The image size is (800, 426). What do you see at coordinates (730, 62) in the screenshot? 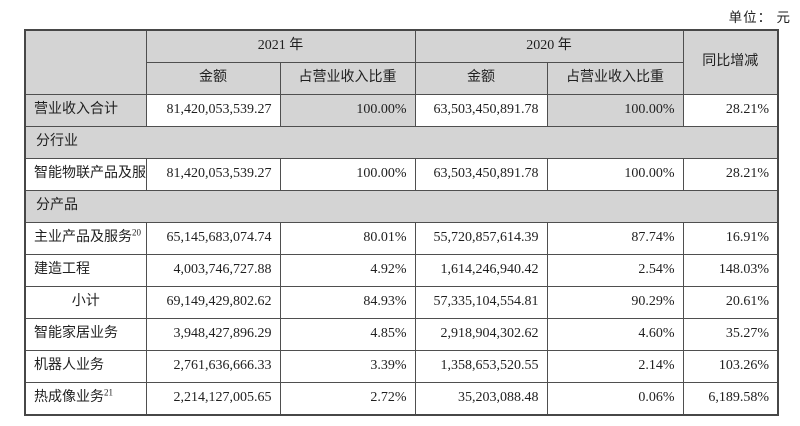
I see `yoy-header: 同比增减` at bounding box center [730, 62].